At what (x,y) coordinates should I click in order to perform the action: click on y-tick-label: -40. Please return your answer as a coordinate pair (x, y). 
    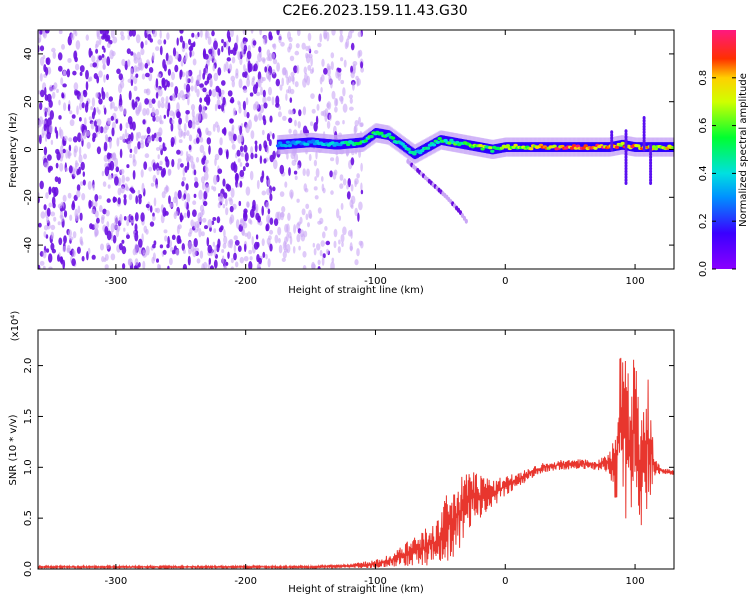
    Looking at the image, I should click on (28, 245).